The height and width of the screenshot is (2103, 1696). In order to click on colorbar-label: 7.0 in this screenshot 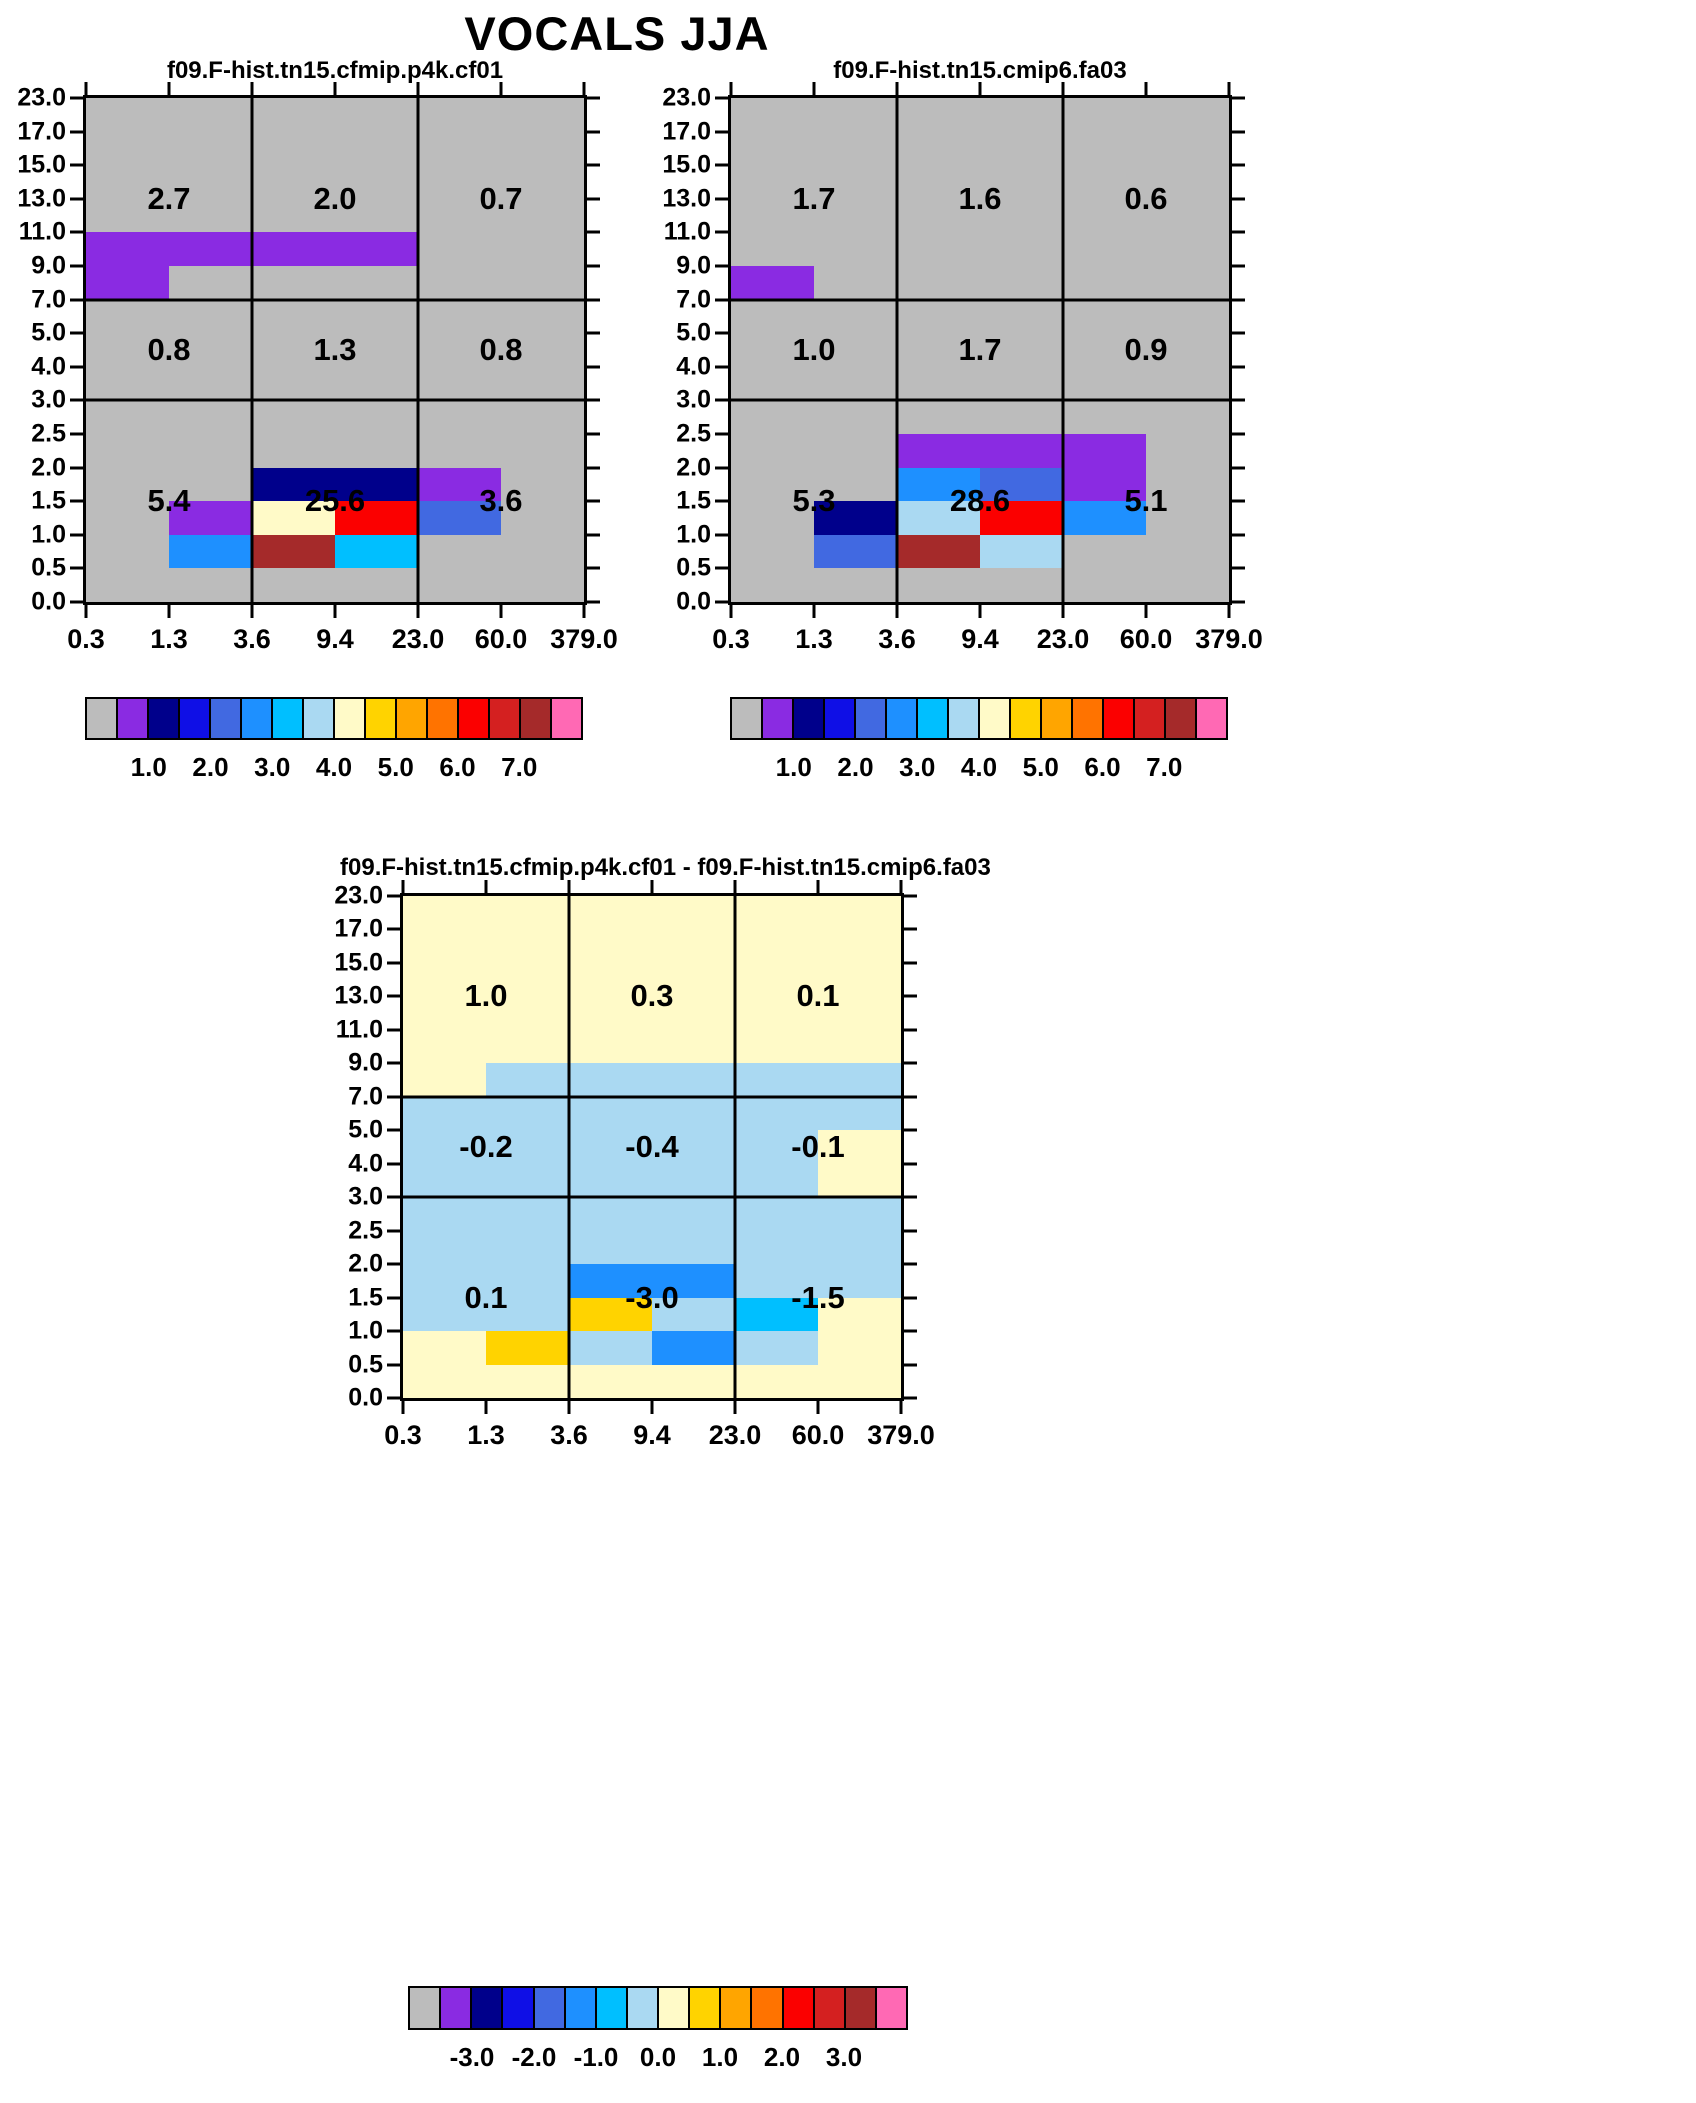, I will do `click(1164, 767)`.